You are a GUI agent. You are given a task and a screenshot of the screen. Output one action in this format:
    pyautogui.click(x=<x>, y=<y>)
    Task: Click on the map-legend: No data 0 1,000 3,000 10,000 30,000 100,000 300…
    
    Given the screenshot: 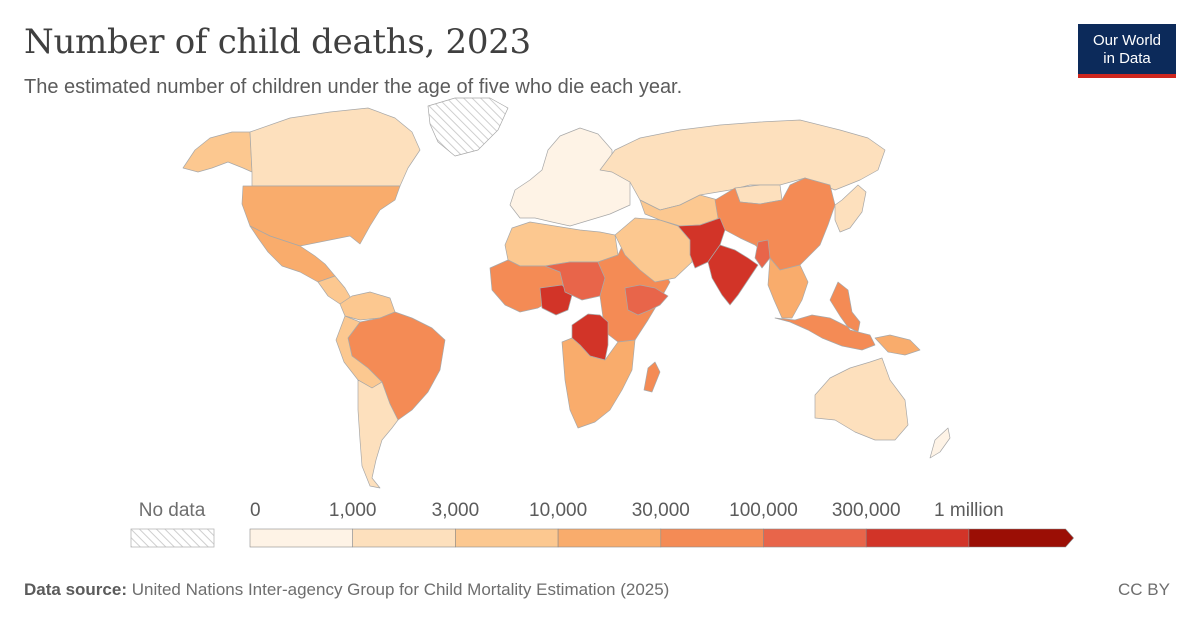 What is the action you would take?
    pyautogui.click(x=602, y=524)
    